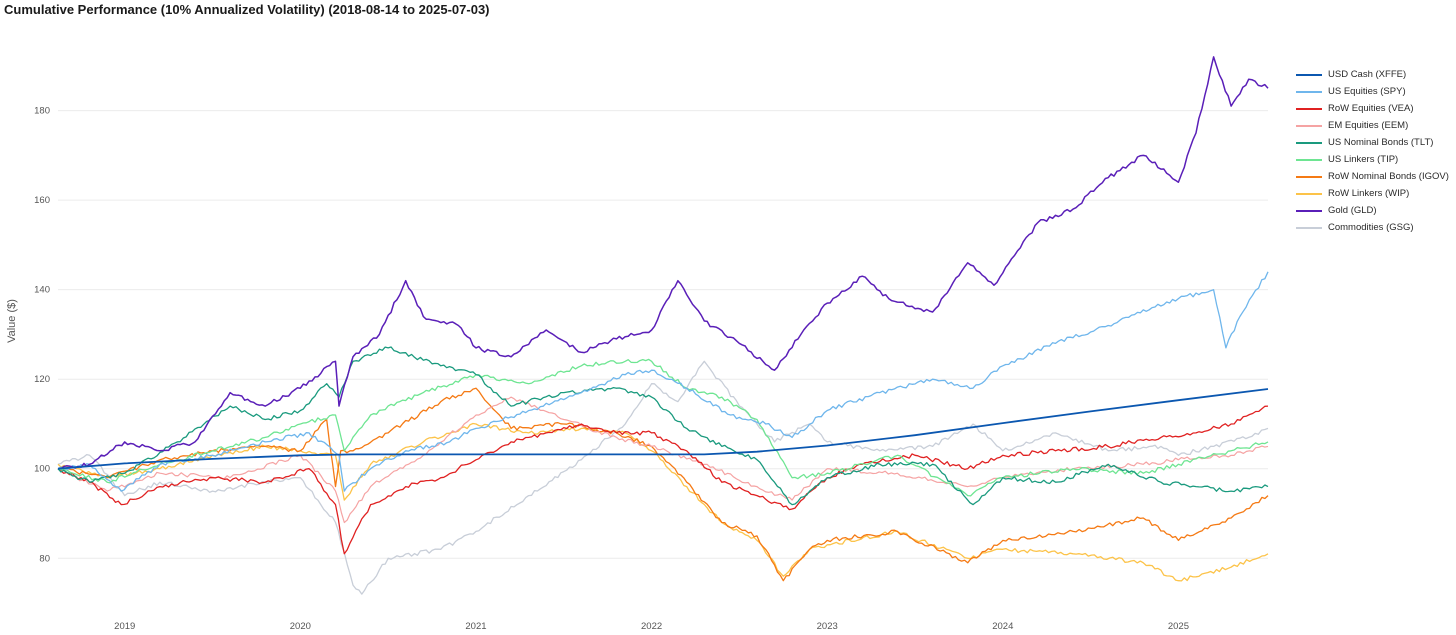 The image size is (1456, 635). What do you see at coordinates (651, 626) in the screenshot?
I see `x-tick-label: 2022` at bounding box center [651, 626].